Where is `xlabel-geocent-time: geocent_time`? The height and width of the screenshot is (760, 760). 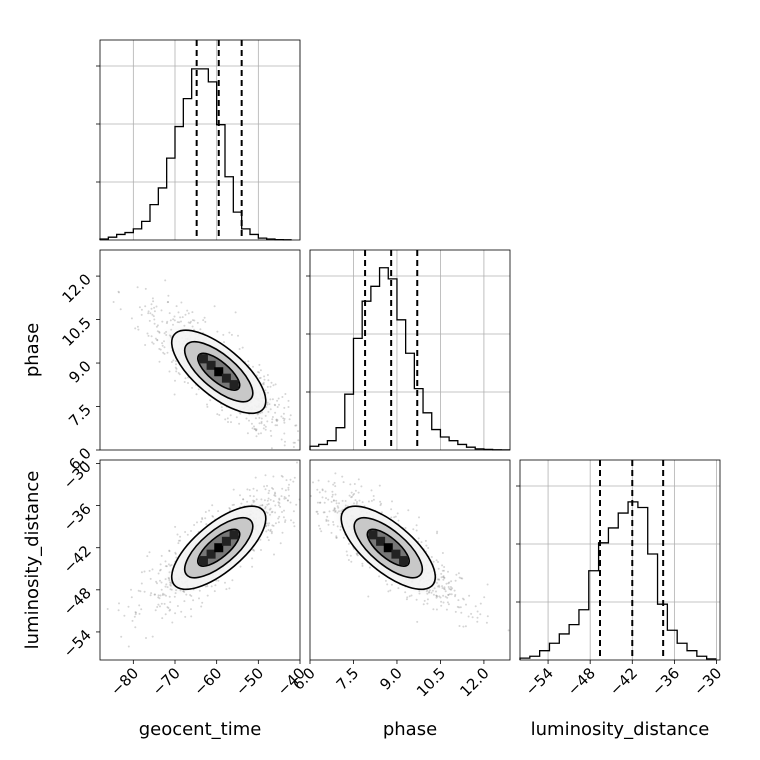 xlabel-geocent-time: geocent_time is located at coordinates (200, 729).